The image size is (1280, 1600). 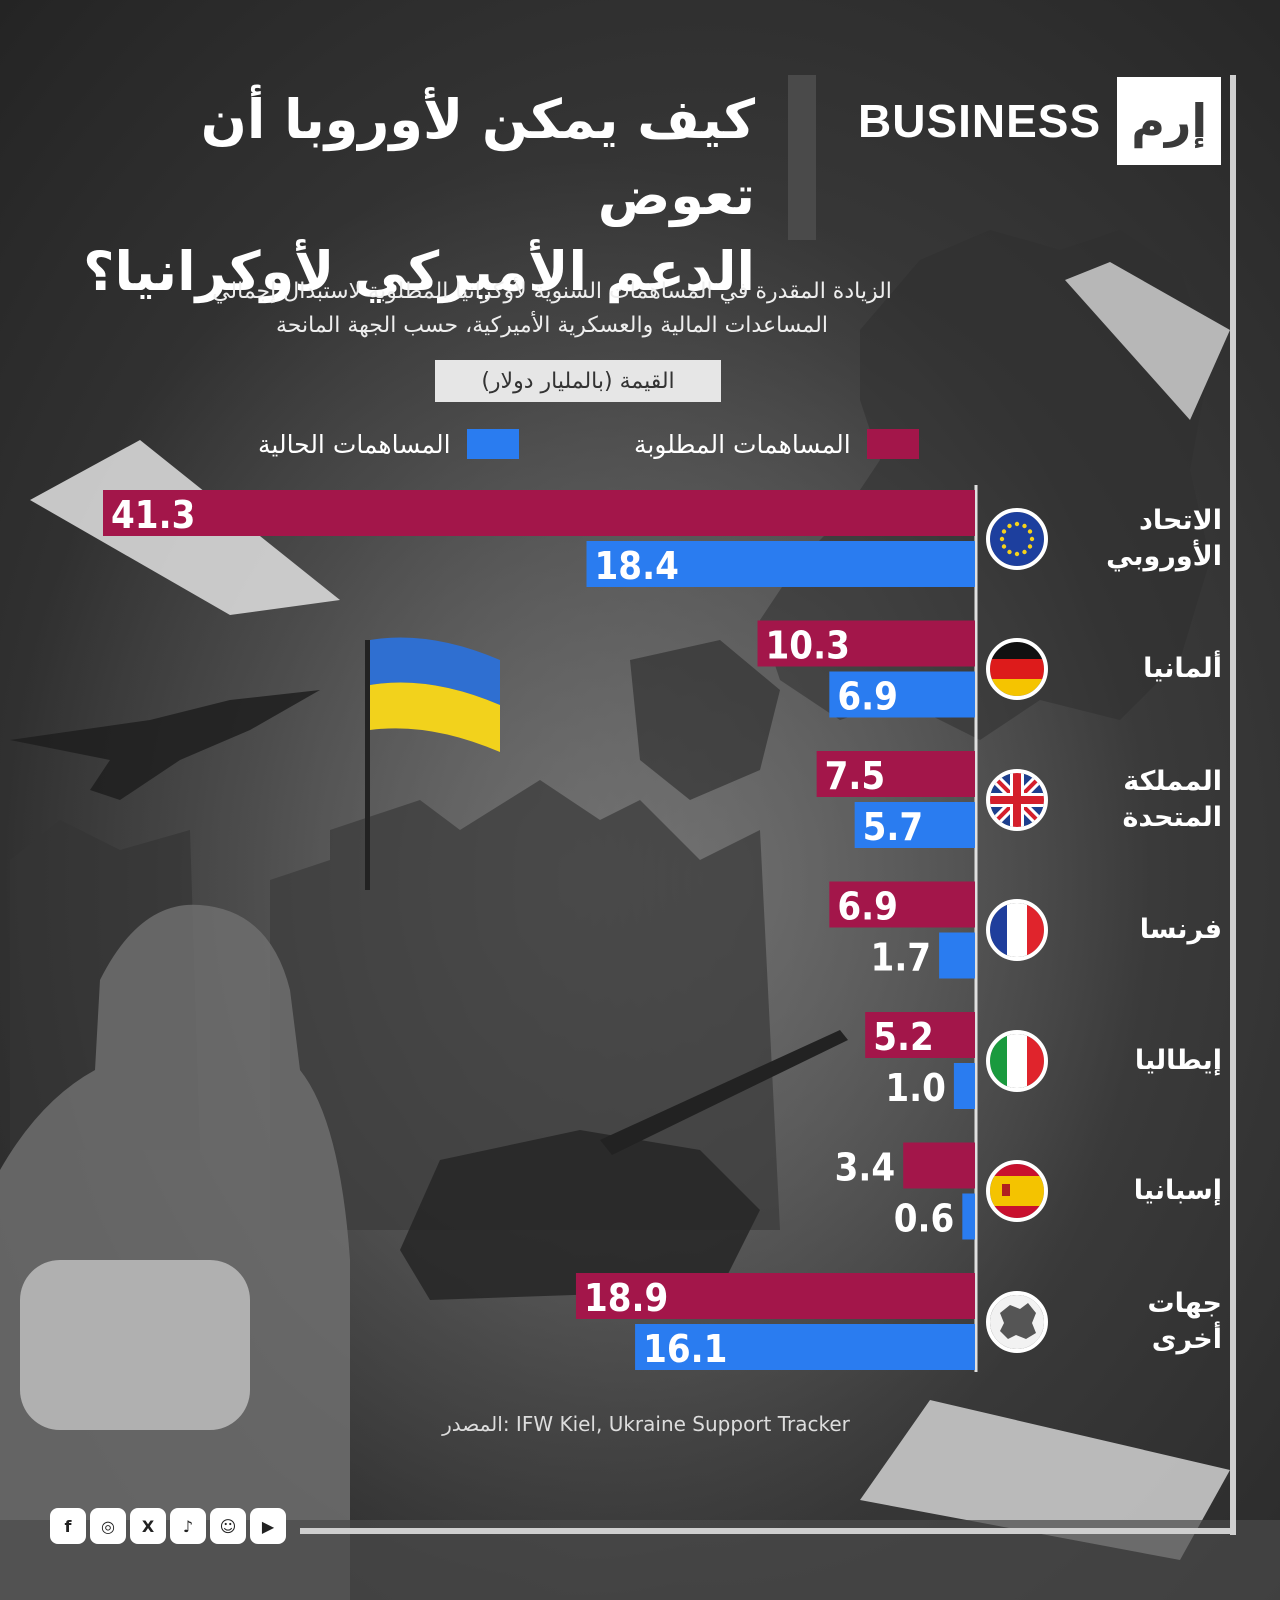 I want to click on eu-flag-icon, so click(x=1017, y=538).